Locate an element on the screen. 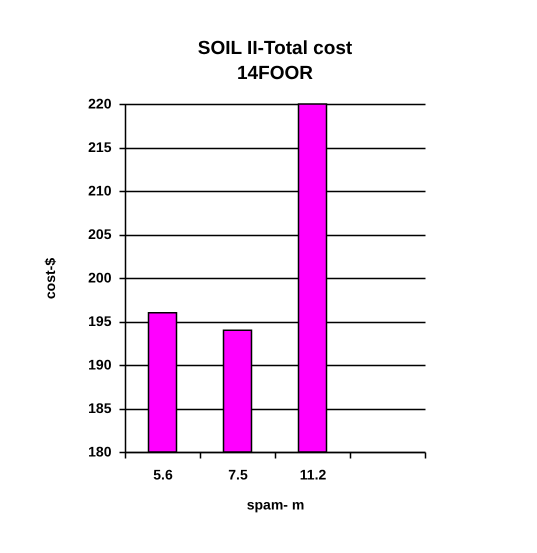  y-tick-label: 205 is located at coordinates (100, 234).